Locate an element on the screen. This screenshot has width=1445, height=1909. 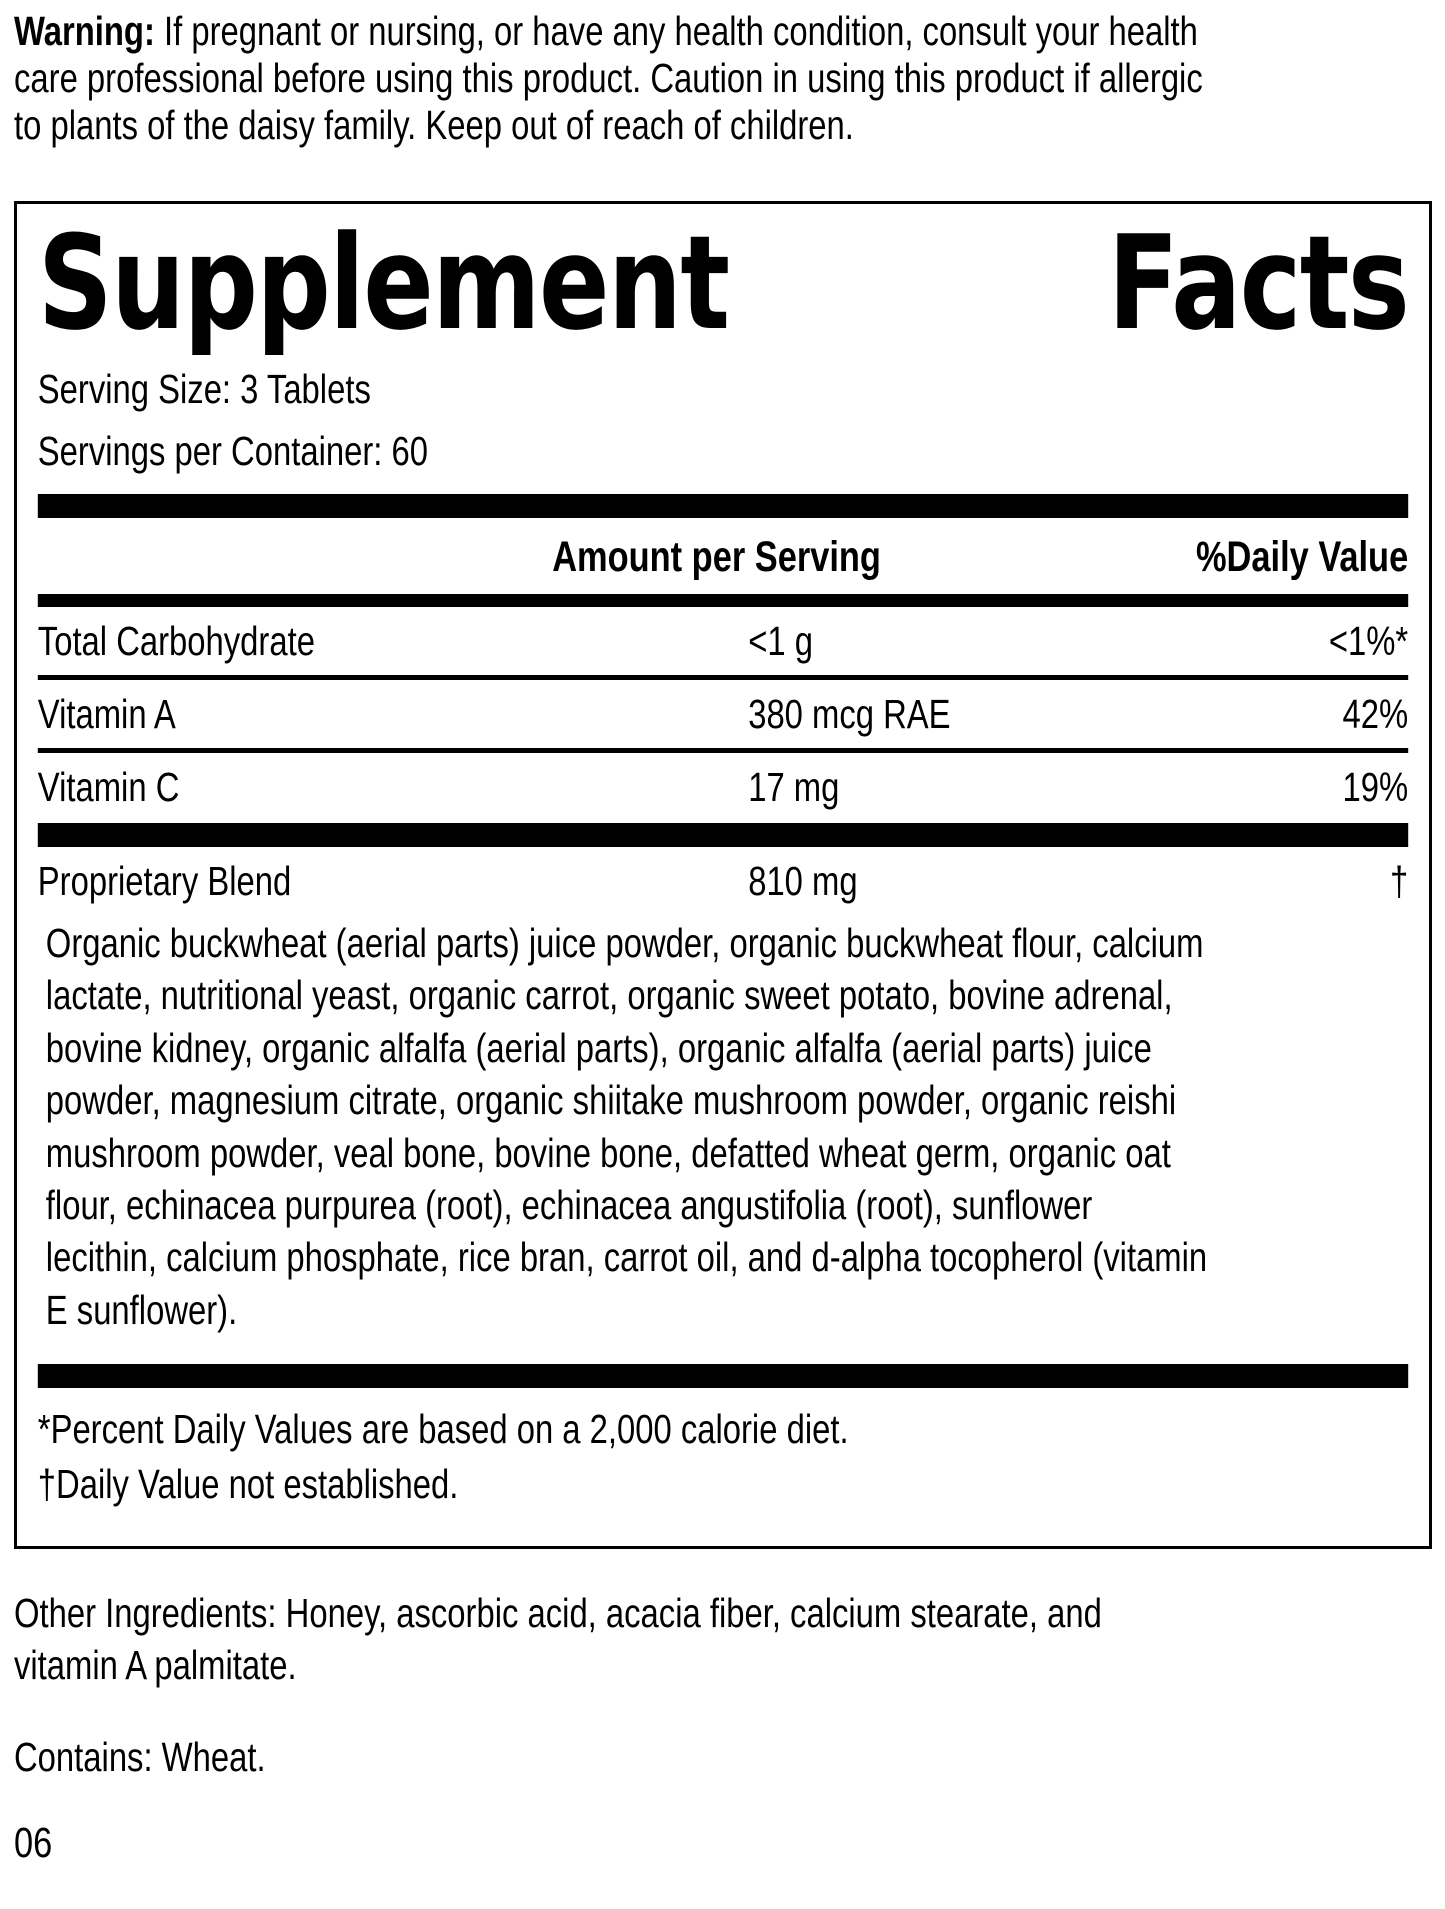
page-code: 06 is located at coordinates (33, 1843).